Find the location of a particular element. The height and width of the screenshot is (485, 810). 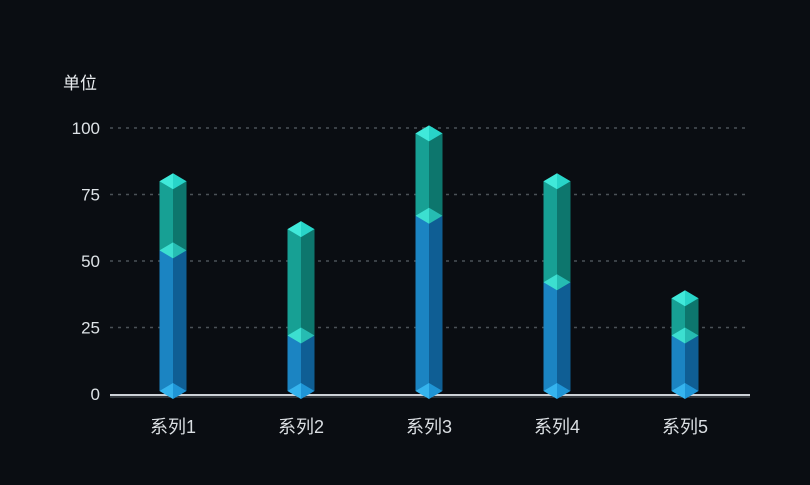

y-tick-label-75: 75 is located at coordinates (90, 195).